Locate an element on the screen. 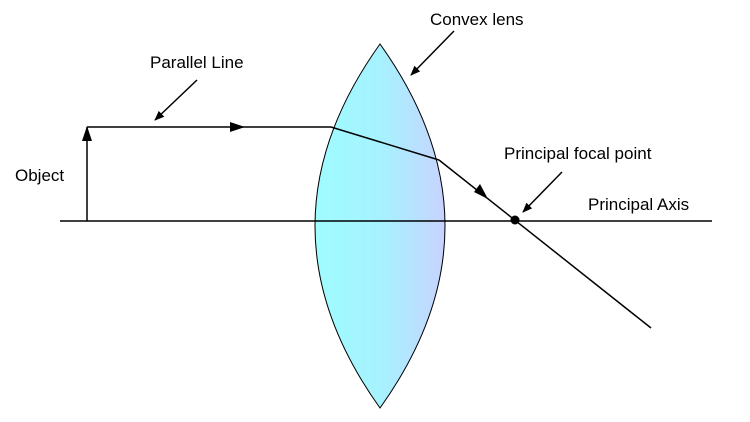 The height and width of the screenshot is (422, 750). principal-focal-point-dot is located at coordinates (515, 220).